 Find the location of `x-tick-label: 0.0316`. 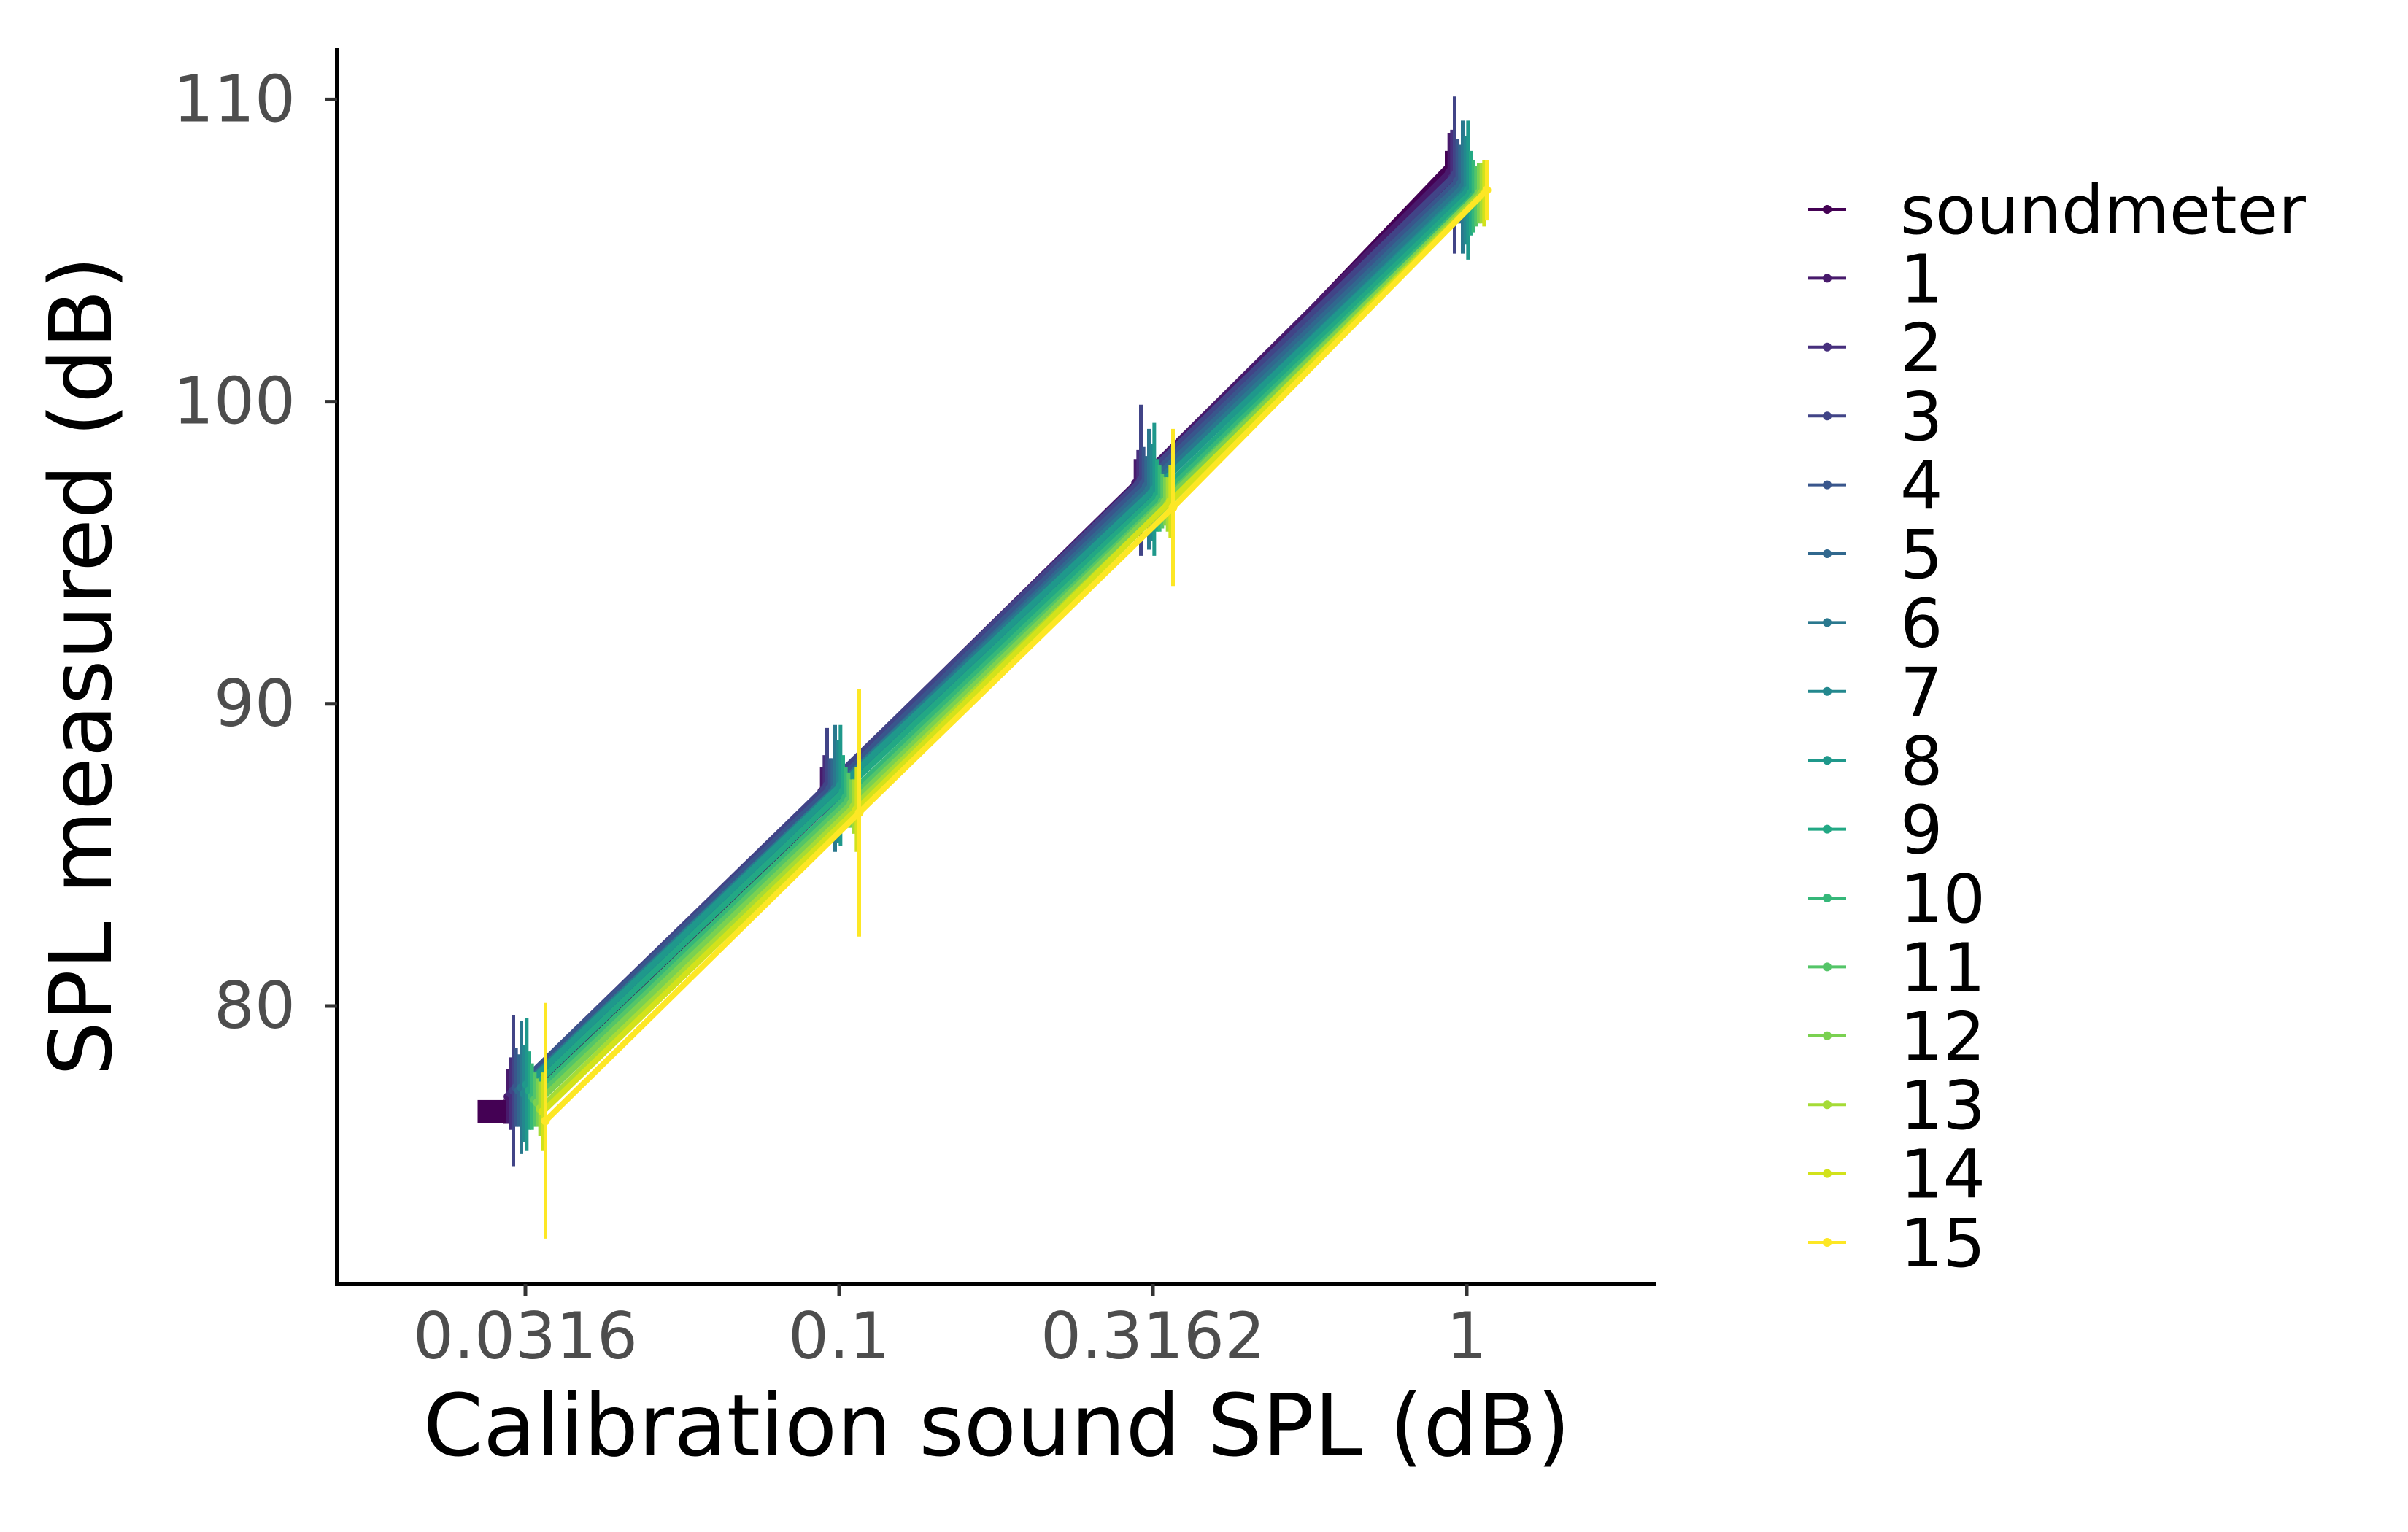

x-tick-label: 0.0316 is located at coordinates (525, 1336).